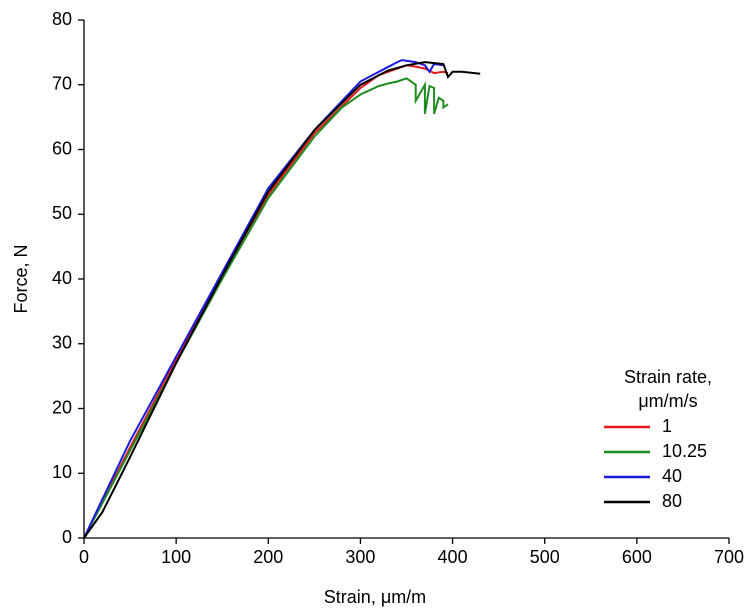 The width and height of the screenshot is (750, 613). What do you see at coordinates (684, 451) in the screenshot?
I see `legend-label: 10.25` at bounding box center [684, 451].